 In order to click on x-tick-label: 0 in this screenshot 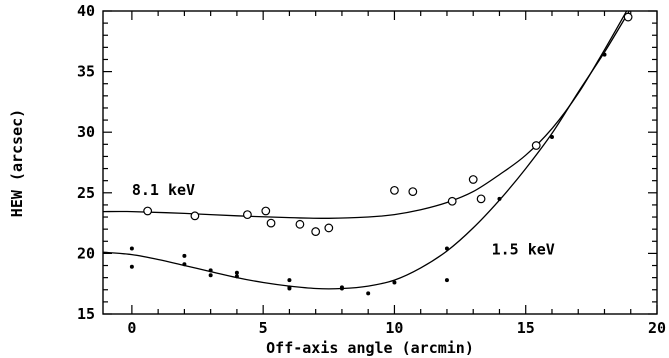, I will do `click(131, 328)`.